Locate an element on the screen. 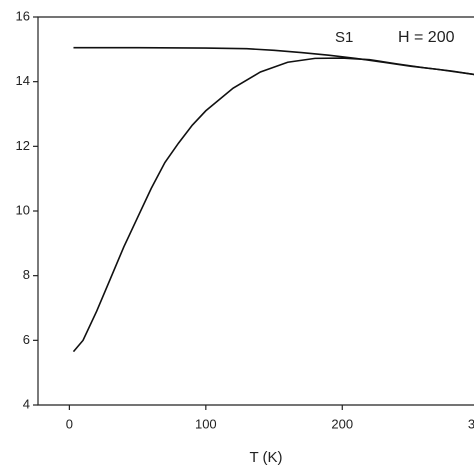  y-tick-label: 14 is located at coordinates (23, 80).